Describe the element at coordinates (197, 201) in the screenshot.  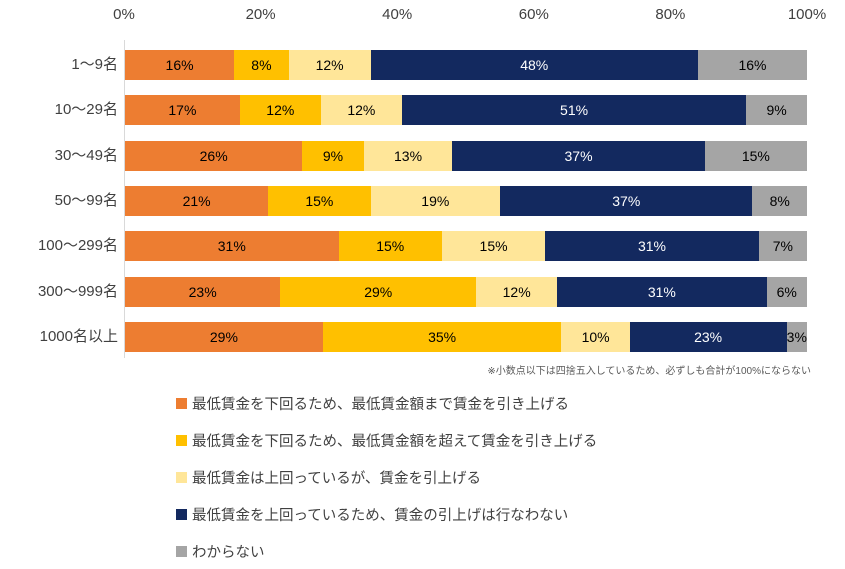
I see `bar-segment: 21%` at that location.